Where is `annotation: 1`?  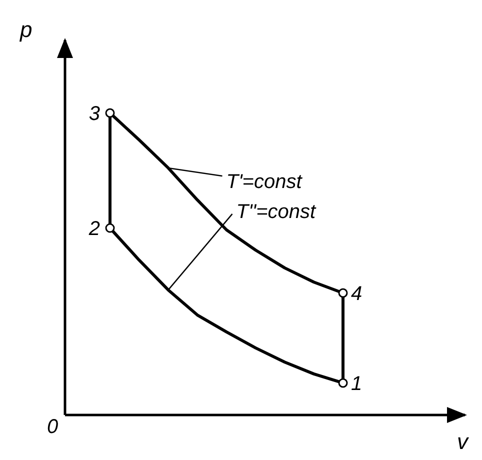 annotation: 1 is located at coordinates (356, 383).